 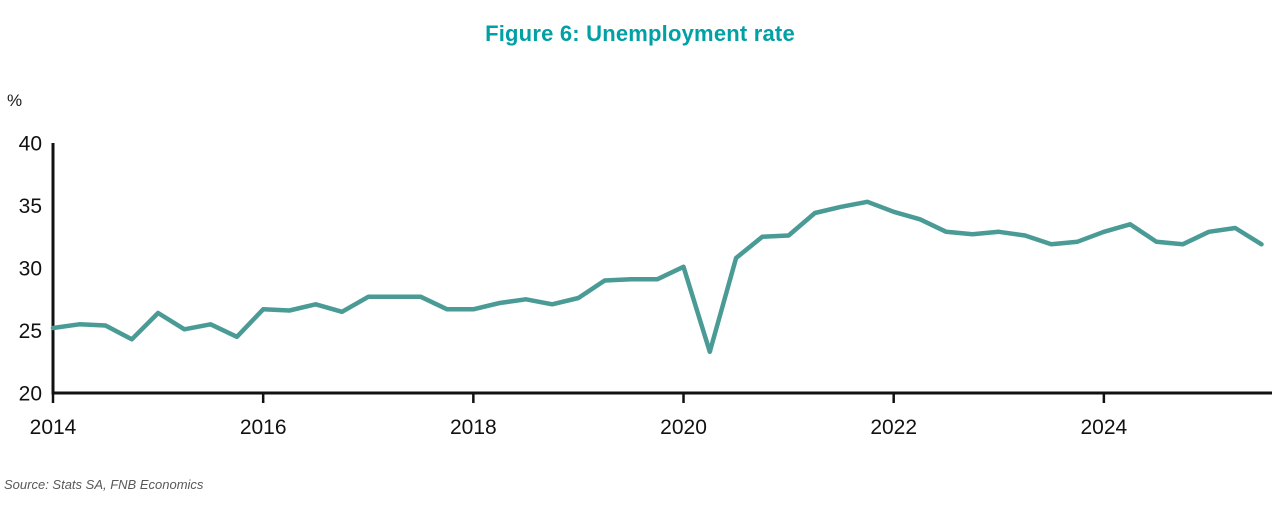 What do you see at coordinates (30, 331) in the screenshot?
I see `y-axis-tick-label: 25` at bounding box center [30, 331].